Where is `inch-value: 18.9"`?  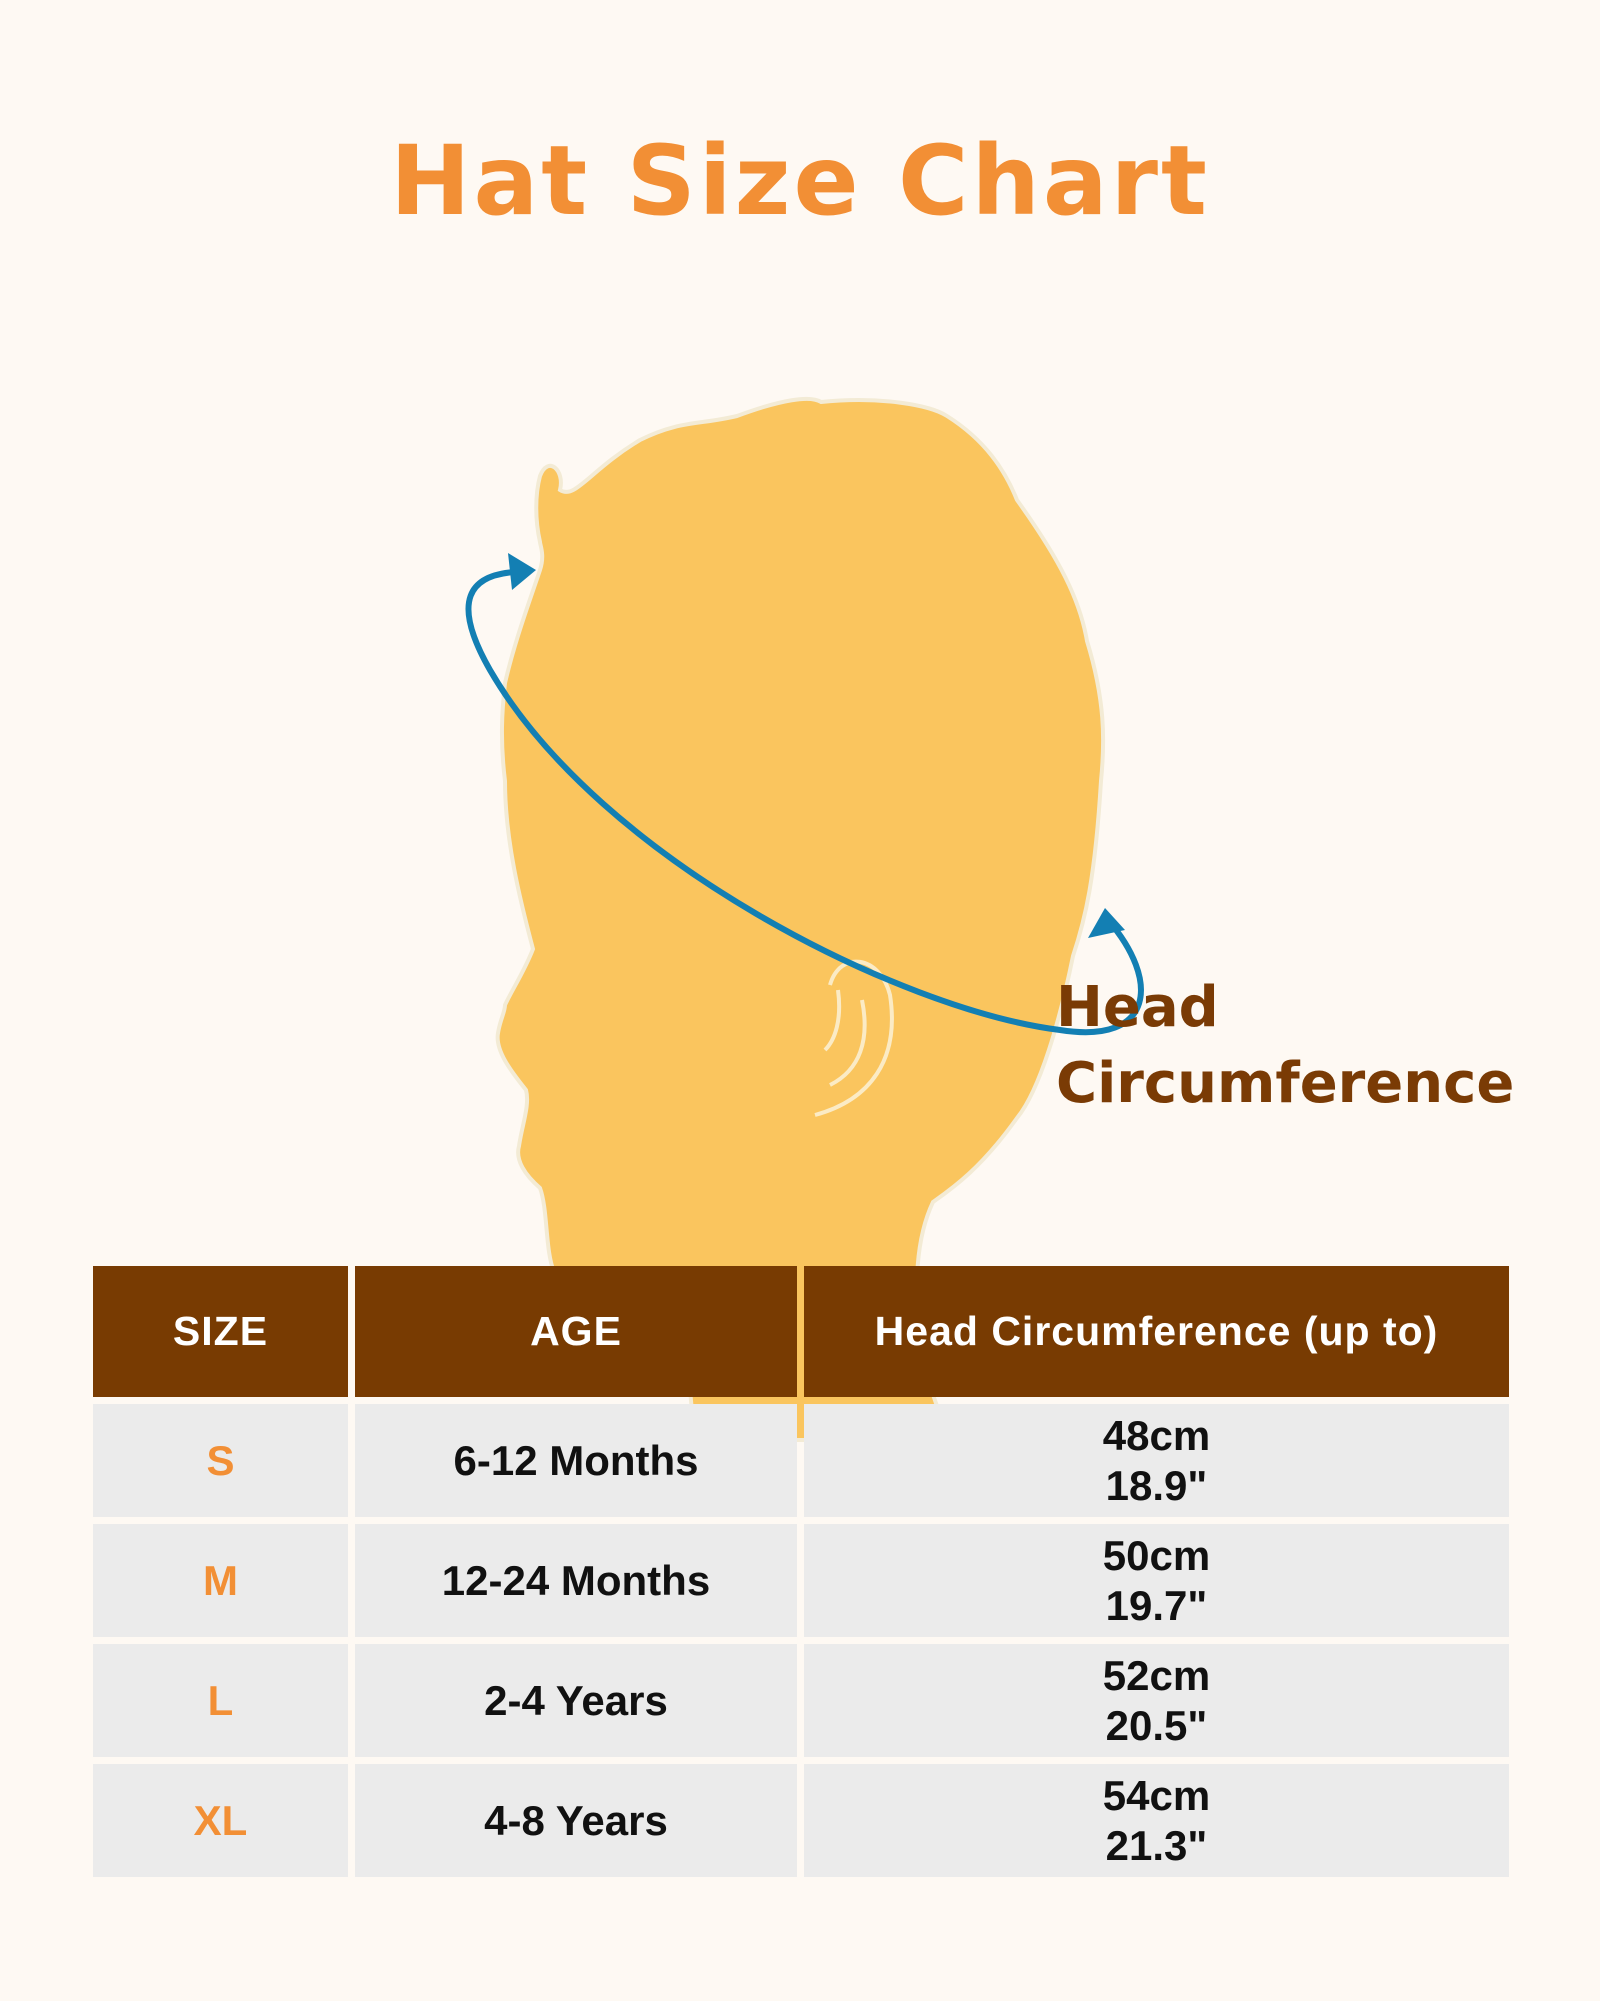
inch-value: 18.9" is located at coordinates (1156, 1485).